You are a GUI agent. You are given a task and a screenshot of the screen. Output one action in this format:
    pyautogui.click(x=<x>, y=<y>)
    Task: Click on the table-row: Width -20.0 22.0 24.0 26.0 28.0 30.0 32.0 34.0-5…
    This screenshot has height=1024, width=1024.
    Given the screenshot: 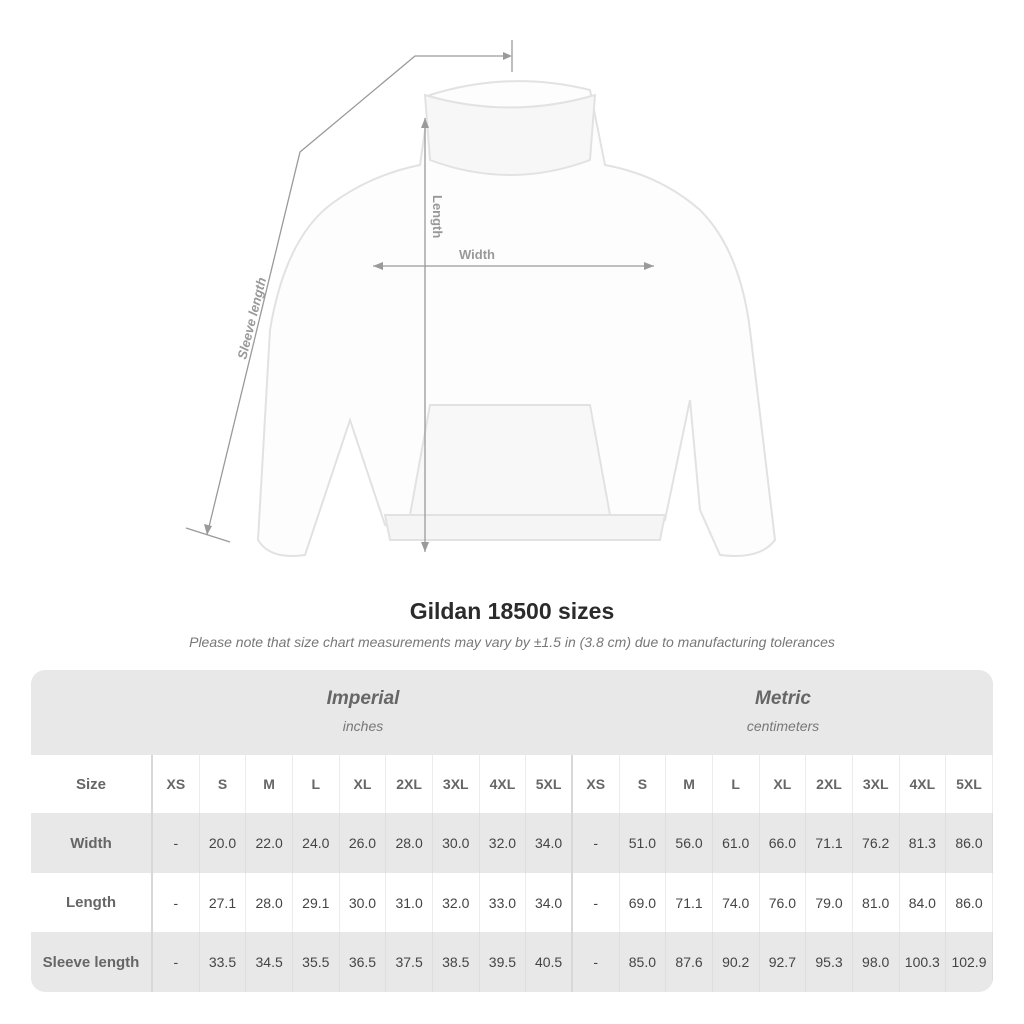 What is the action you would take?
    pyautogui.click(x=512, y=843)
    